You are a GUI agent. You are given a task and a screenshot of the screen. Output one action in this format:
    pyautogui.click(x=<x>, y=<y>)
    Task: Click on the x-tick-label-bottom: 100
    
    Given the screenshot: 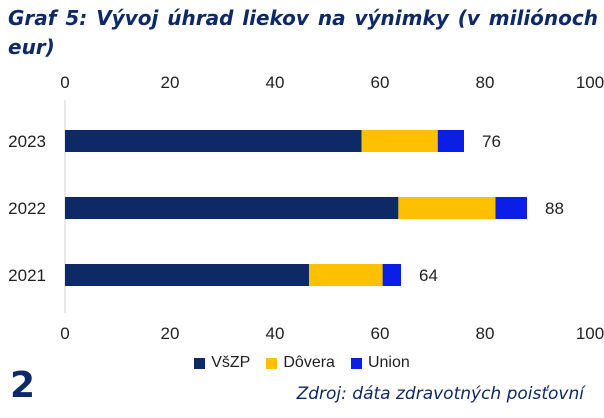 What is the action you would take?
    pyautogui.click(x=590, y=333)
    